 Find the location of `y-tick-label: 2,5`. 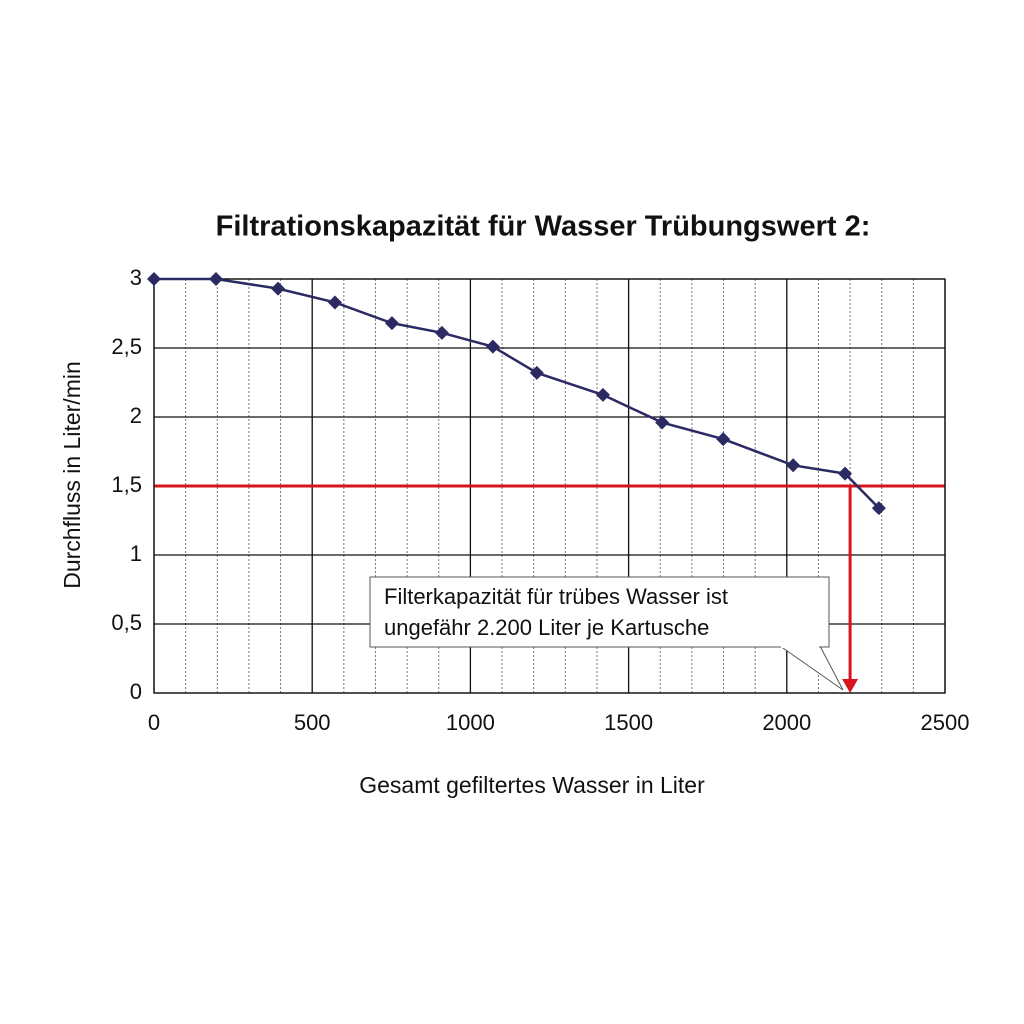

y-tick-label: 2,5 is located at coordinates (126, 346).